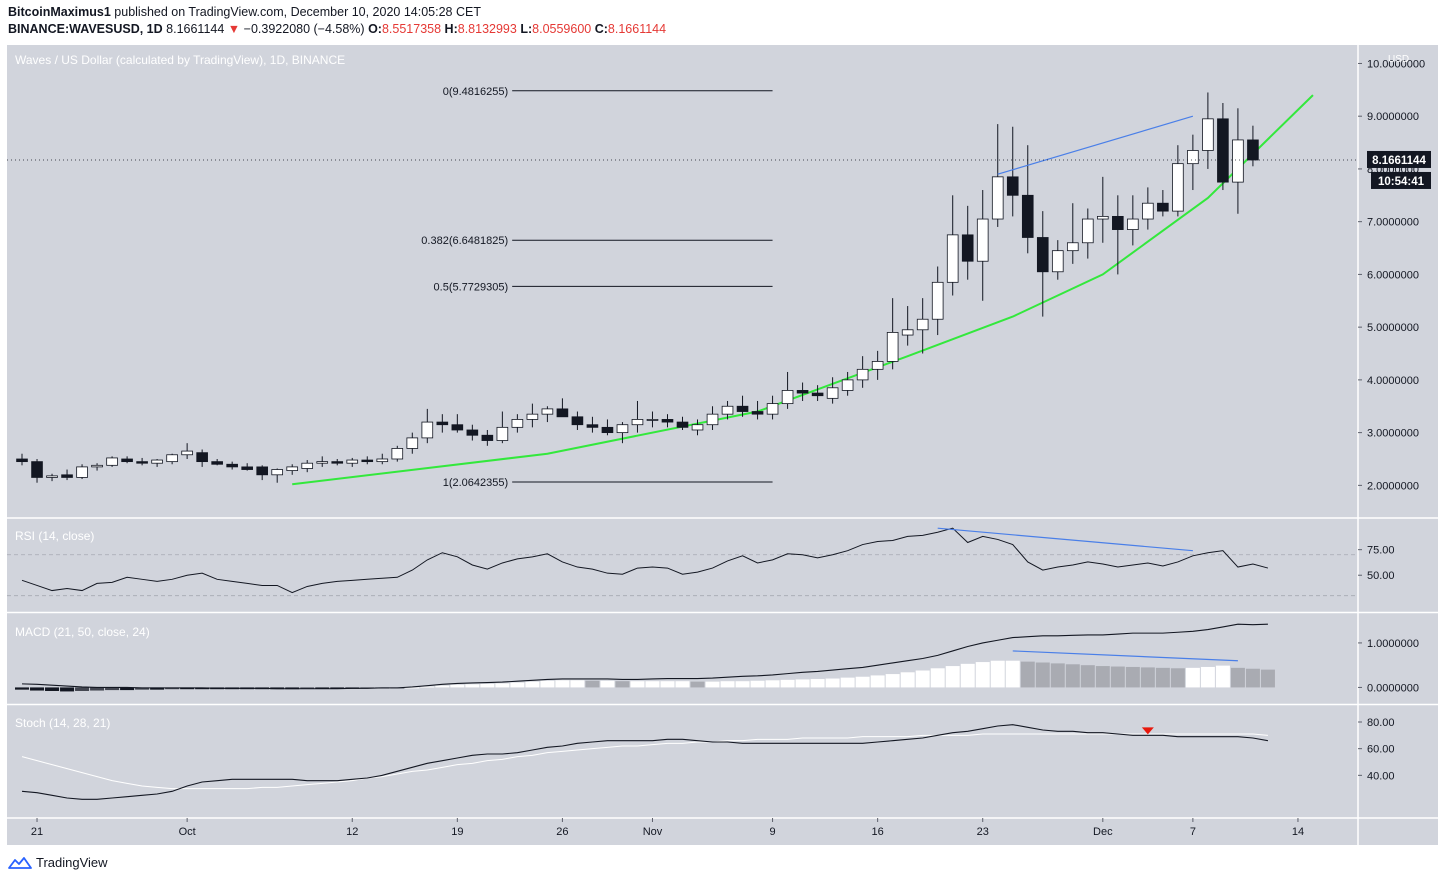 This screenshot has width=1446, height=882. Describe the element at coordinates (1381, 576) in the screenshot. I see `rsi-axis-label: 50.00` at that location.